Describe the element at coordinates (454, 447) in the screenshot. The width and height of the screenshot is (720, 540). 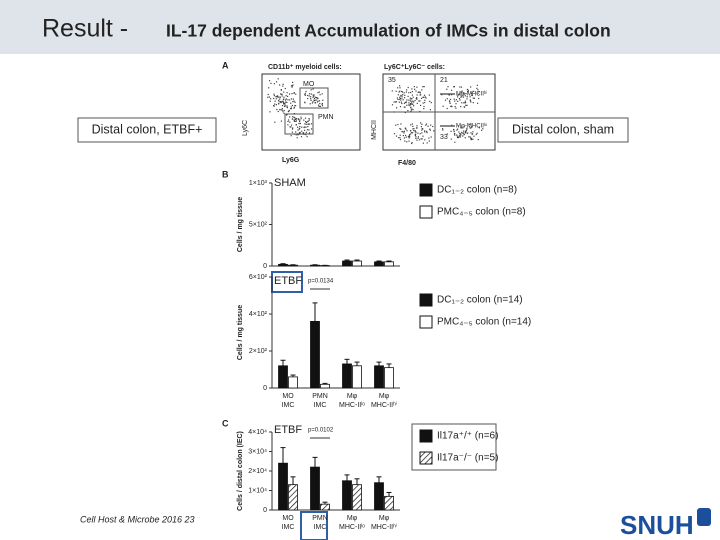
I see `legend-frame` at that location.